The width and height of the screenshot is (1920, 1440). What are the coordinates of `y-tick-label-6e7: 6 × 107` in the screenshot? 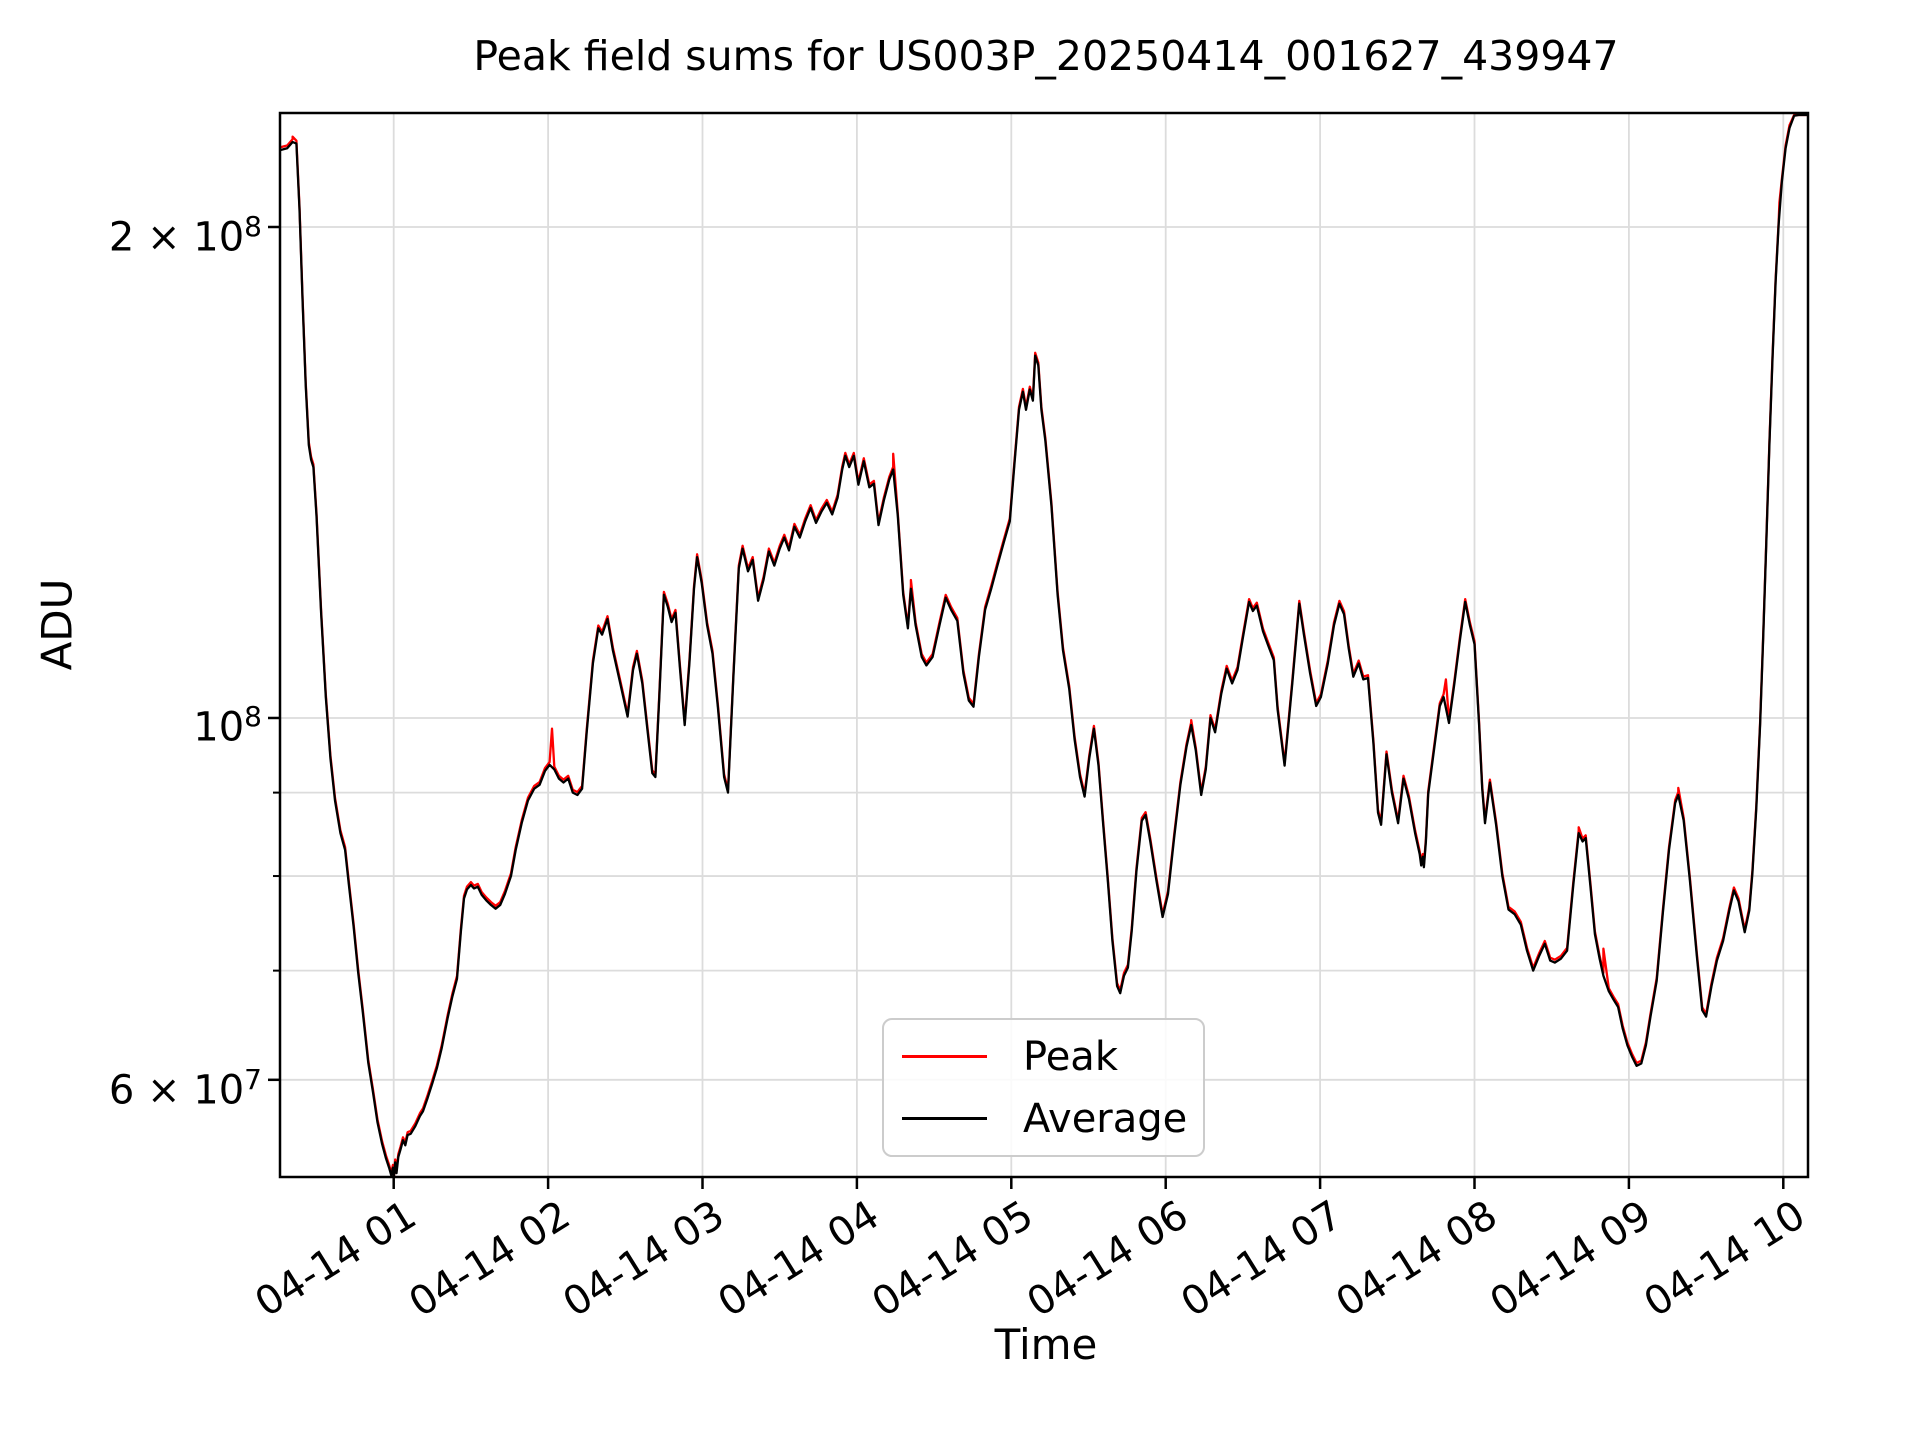 It's located at (131, 1085).